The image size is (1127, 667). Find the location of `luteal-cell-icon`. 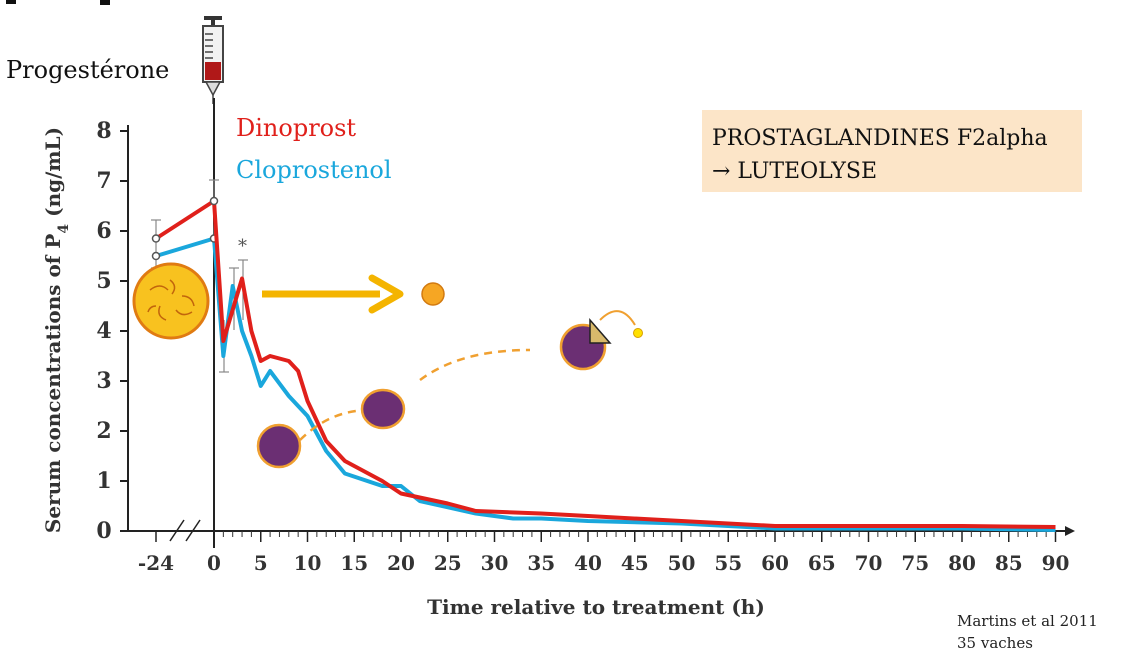

luteal-cell-icon is located at coordinates (279, 446).